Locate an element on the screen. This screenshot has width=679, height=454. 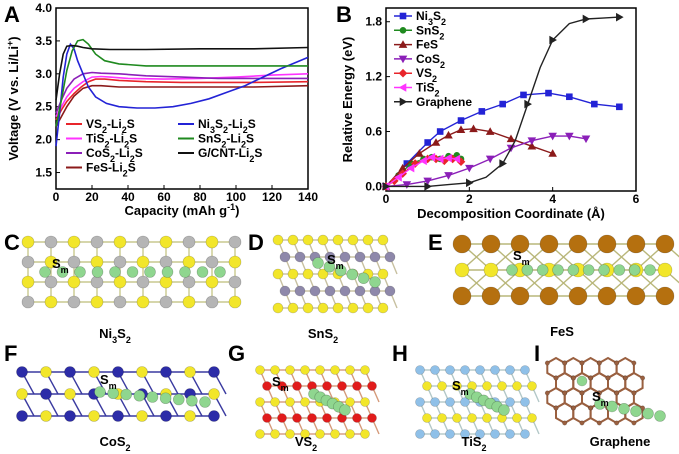
data-point-fes is located at coordinates (511, 138).